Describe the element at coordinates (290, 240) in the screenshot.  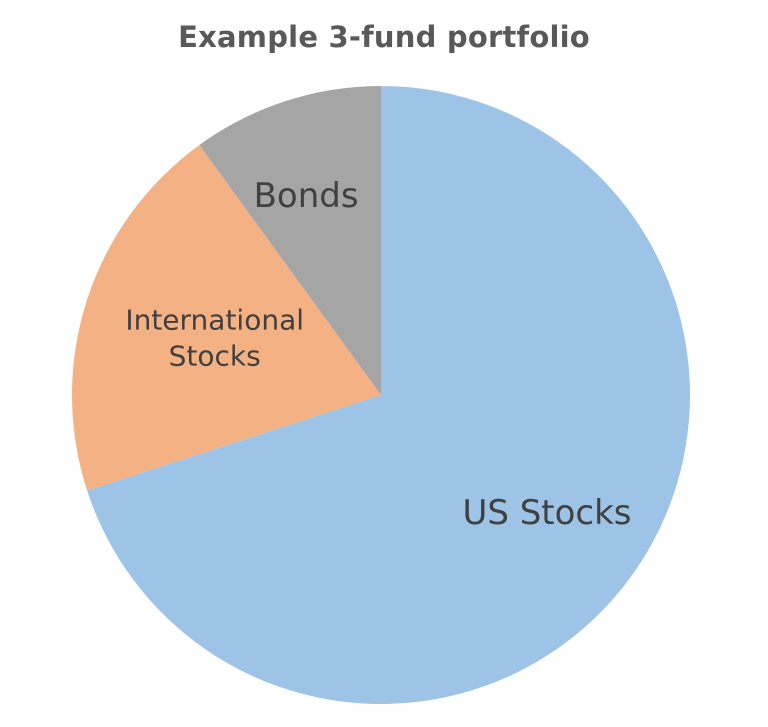
I see `pie-slice-bonds` at that location.